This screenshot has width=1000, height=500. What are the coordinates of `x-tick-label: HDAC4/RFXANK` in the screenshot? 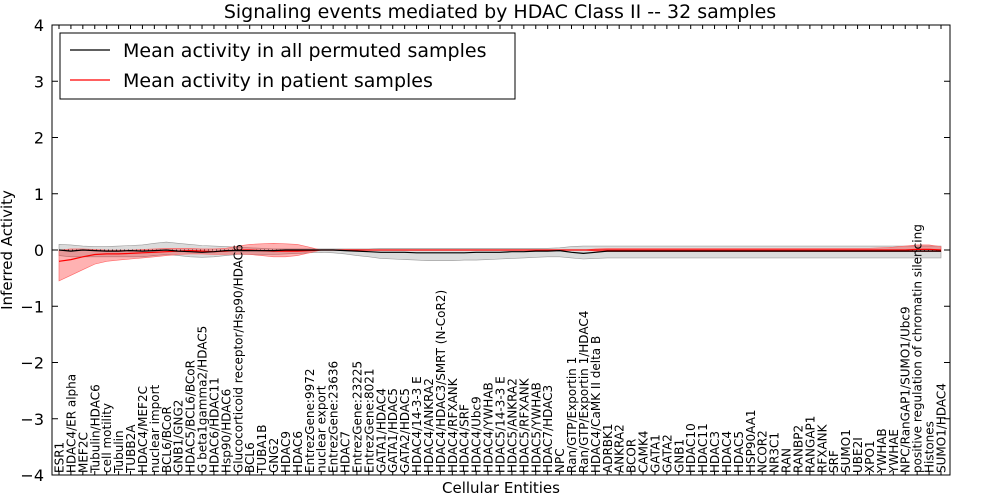 It's located at (453, 425).